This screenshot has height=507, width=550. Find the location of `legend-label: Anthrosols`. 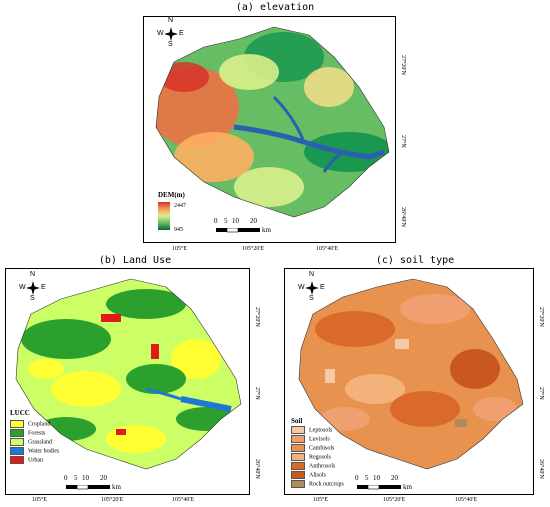

legend-label: Anthrosols is located at coordinates (322, 466).